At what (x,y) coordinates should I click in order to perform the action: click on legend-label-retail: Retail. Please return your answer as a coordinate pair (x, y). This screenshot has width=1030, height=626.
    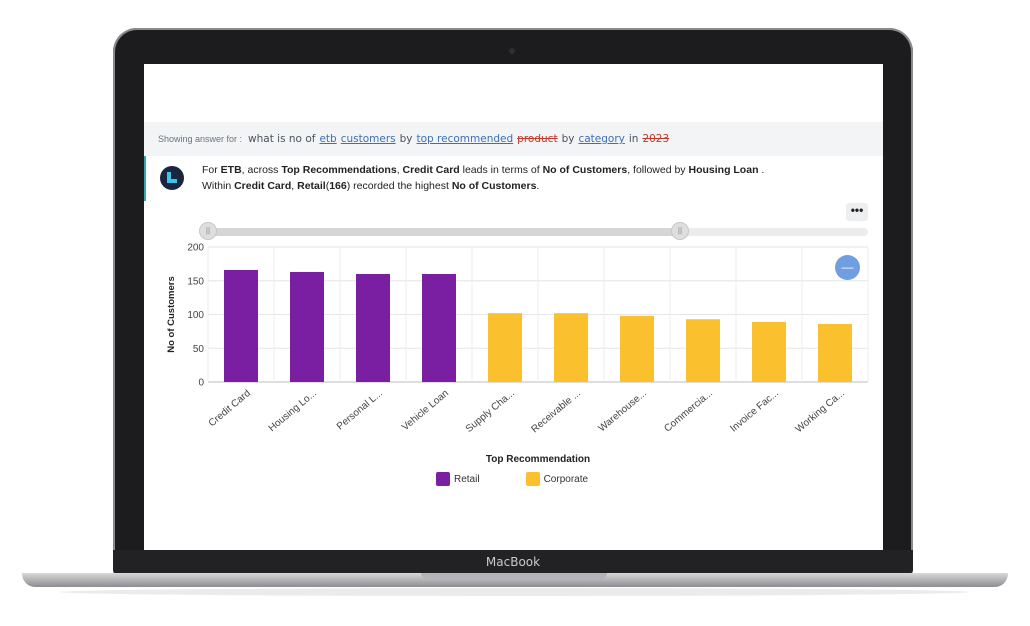
    Looking at the image, I should click on (467, 479).